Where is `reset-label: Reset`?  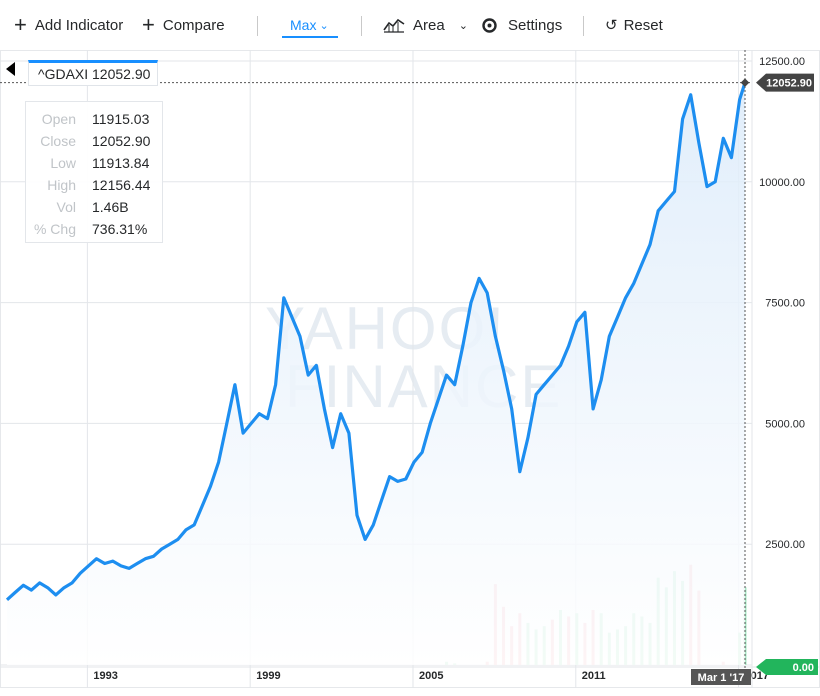 reset-label: Reset is located at coordinates (643, 25).